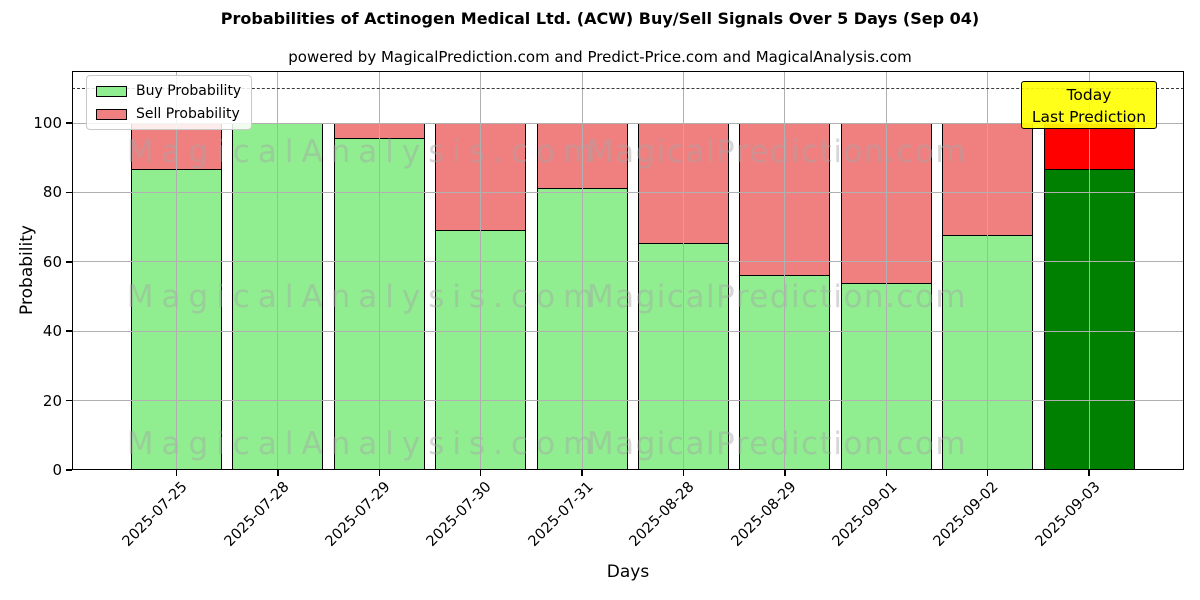  I want to click on xtick-label-text: 2025-09-01, so click(865, 514).